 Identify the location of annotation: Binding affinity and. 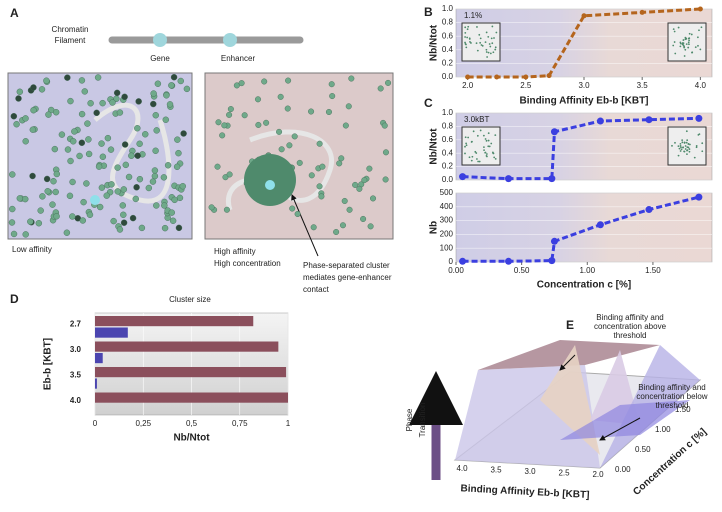
(629, 317).